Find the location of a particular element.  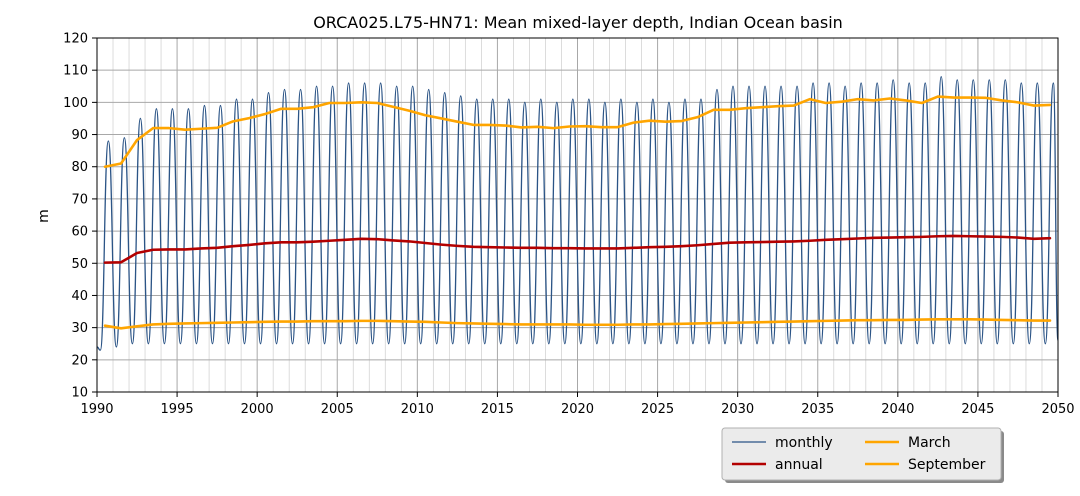

x-tick-label: 2045 is located at coordinates (977, 409).